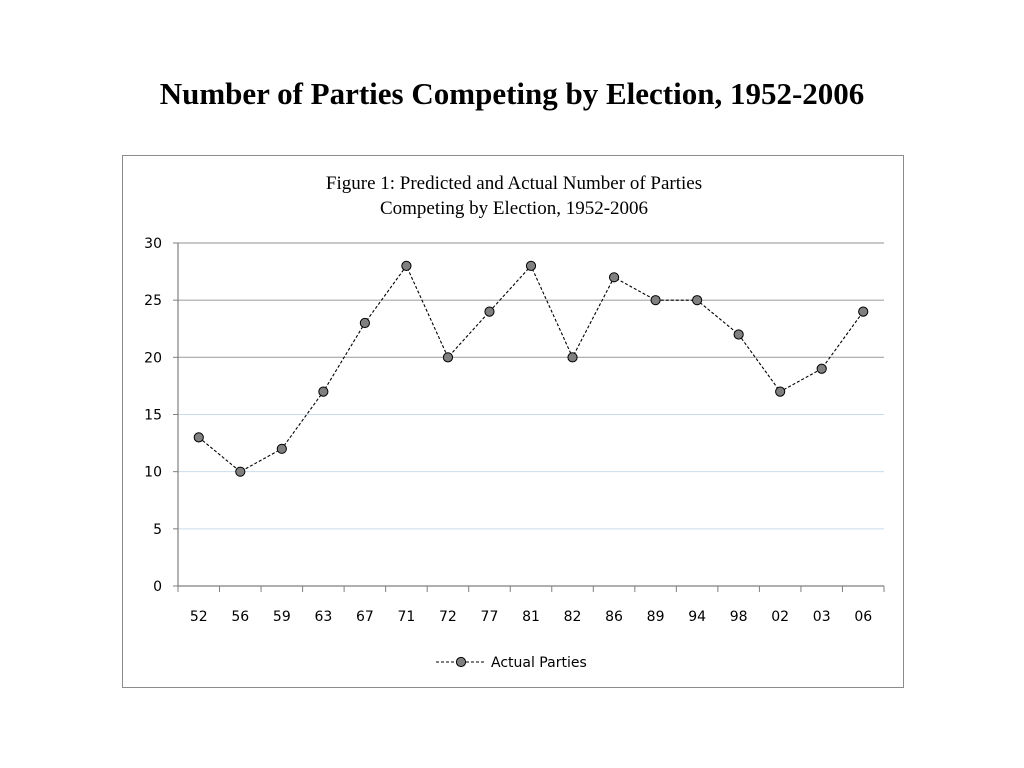 This screenshot has width=1024, height=768. What do you see at coordinates (514, 208) in the screenshot?
I see `chart-title-line: Competing by Election, 1952-2006` at bounding box center [514, 208].